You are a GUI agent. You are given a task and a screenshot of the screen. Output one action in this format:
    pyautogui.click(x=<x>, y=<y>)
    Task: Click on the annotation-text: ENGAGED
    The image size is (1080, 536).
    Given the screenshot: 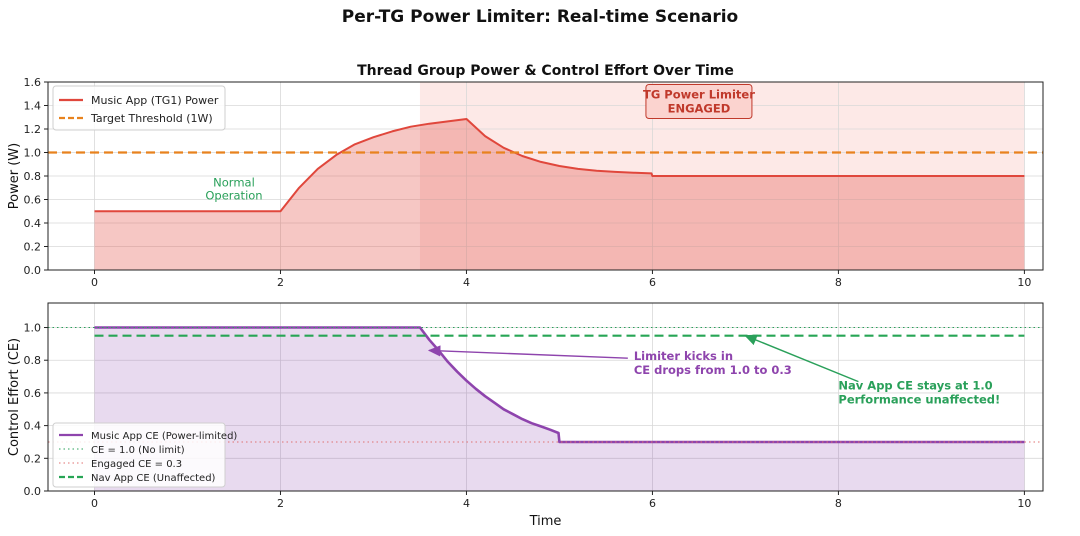 What is the action you would take?
    pyautogui.click(x=699, y=109)
    